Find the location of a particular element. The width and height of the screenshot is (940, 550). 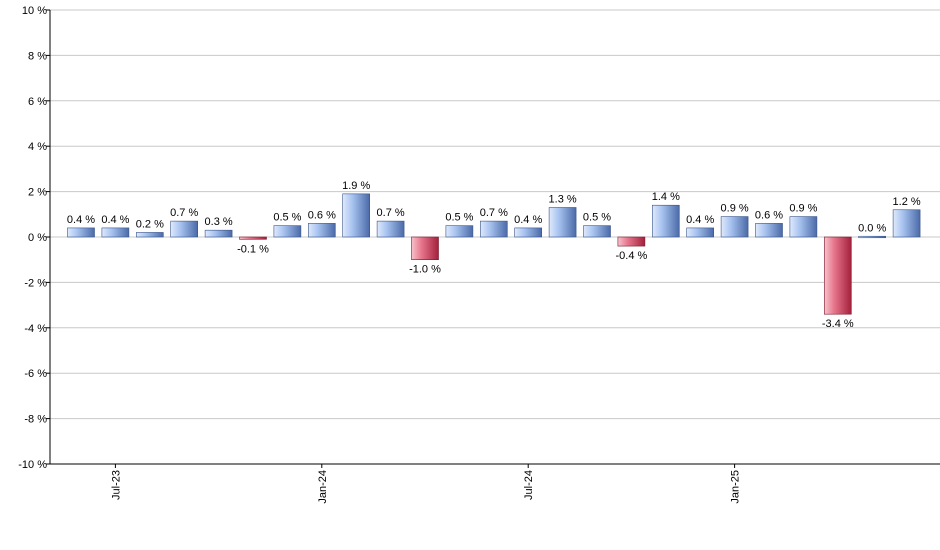

data-label: 1.3 % is located at coordinates (563, 199).